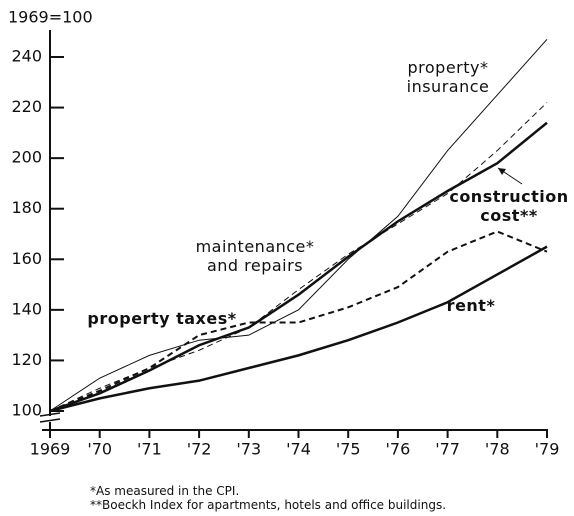 The width and height of the screenshot is (574, 516). Describe the element at coordinates (26, 410) in the screenshot. I see `y-tick-label: 100` at that location.